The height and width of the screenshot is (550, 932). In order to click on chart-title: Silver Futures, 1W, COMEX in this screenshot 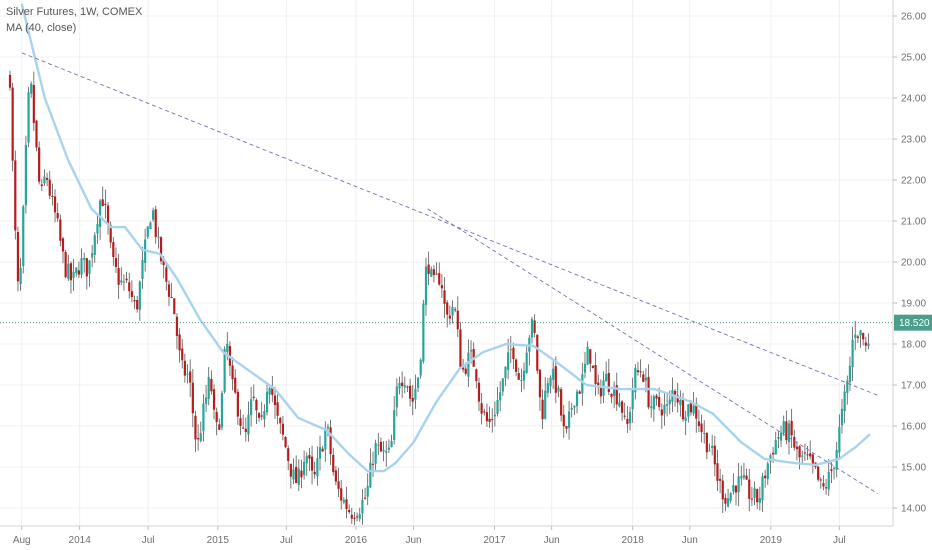, I will do `click(74, 12)`.